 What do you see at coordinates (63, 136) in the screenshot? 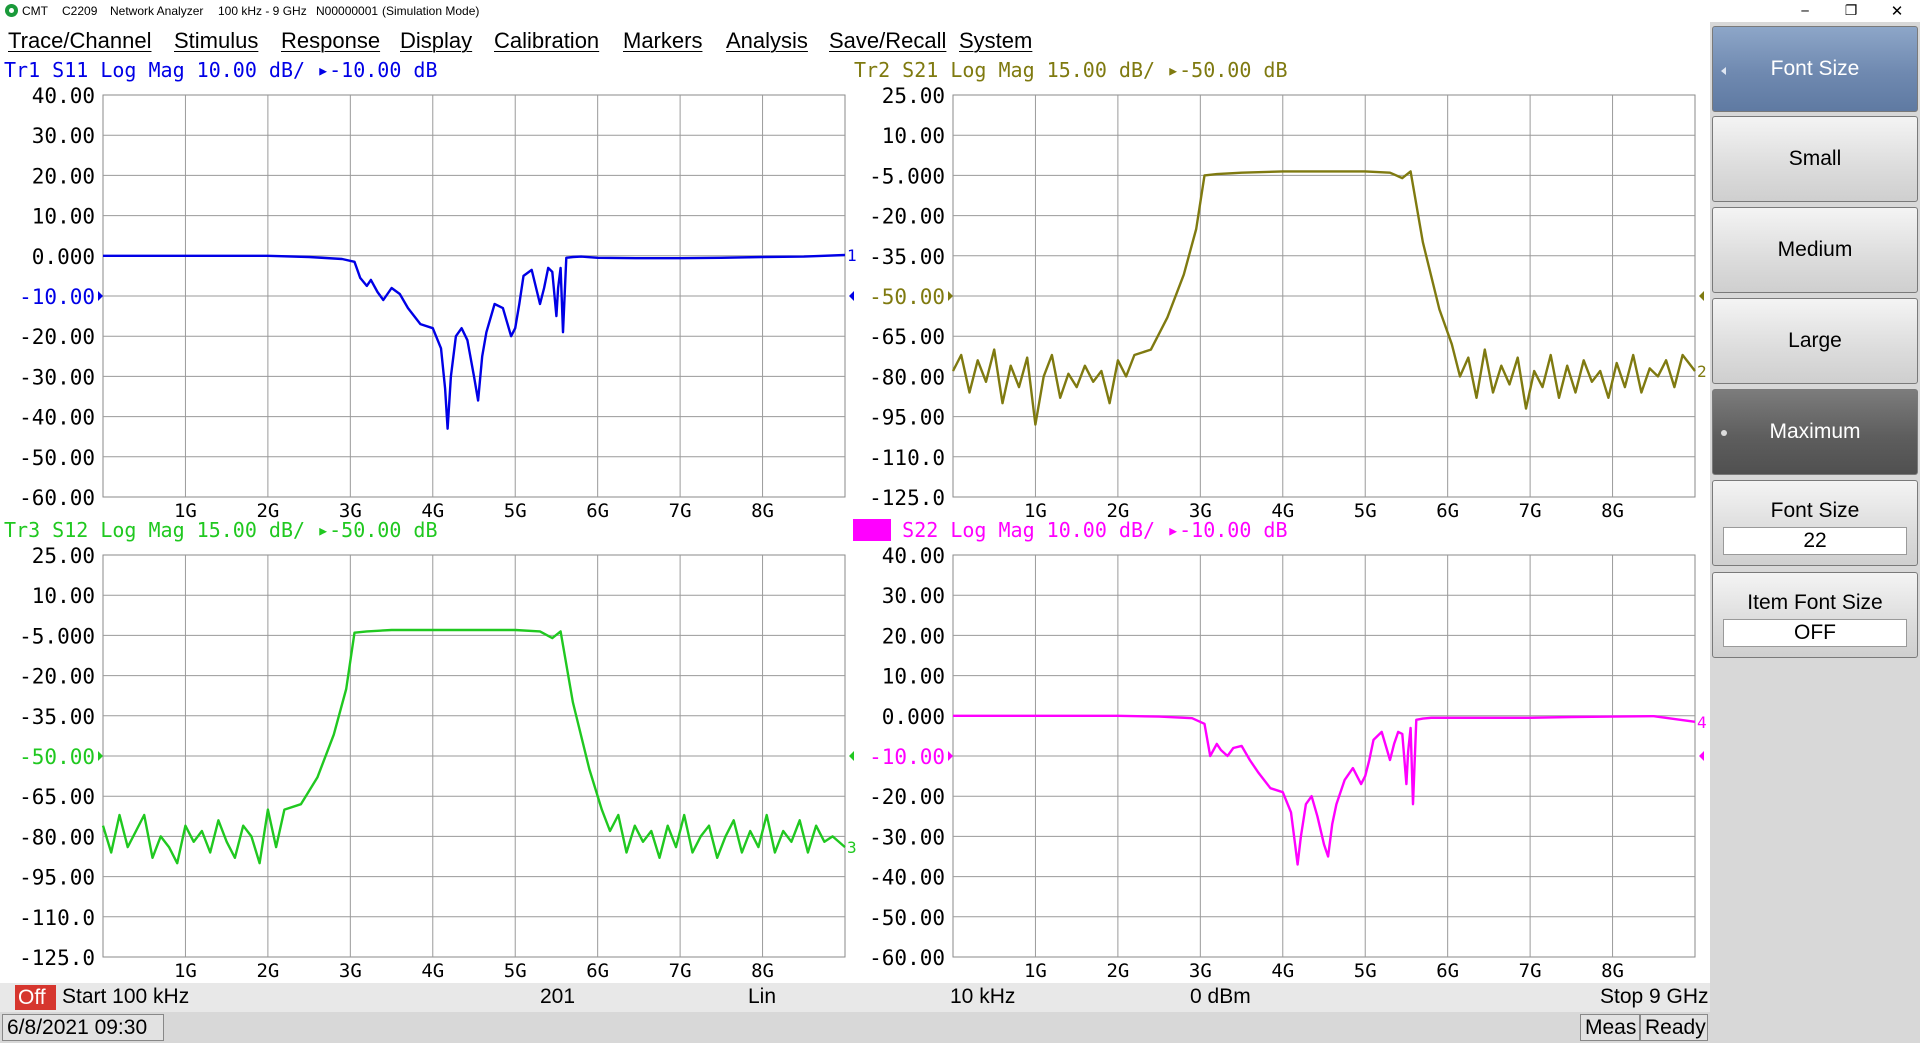
I see `y-tick-label: 30.00` at bounding box center [63, 136].